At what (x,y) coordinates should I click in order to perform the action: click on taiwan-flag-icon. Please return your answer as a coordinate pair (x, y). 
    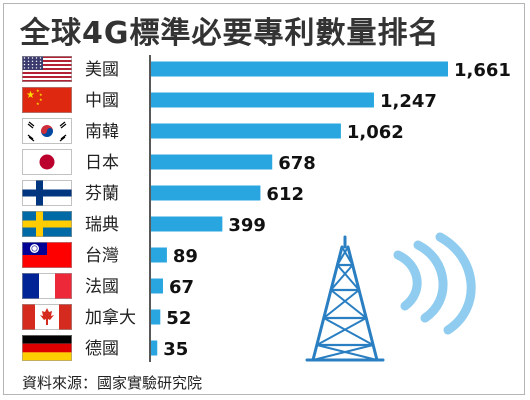
    Looking at the image, I should click on (47, 257).